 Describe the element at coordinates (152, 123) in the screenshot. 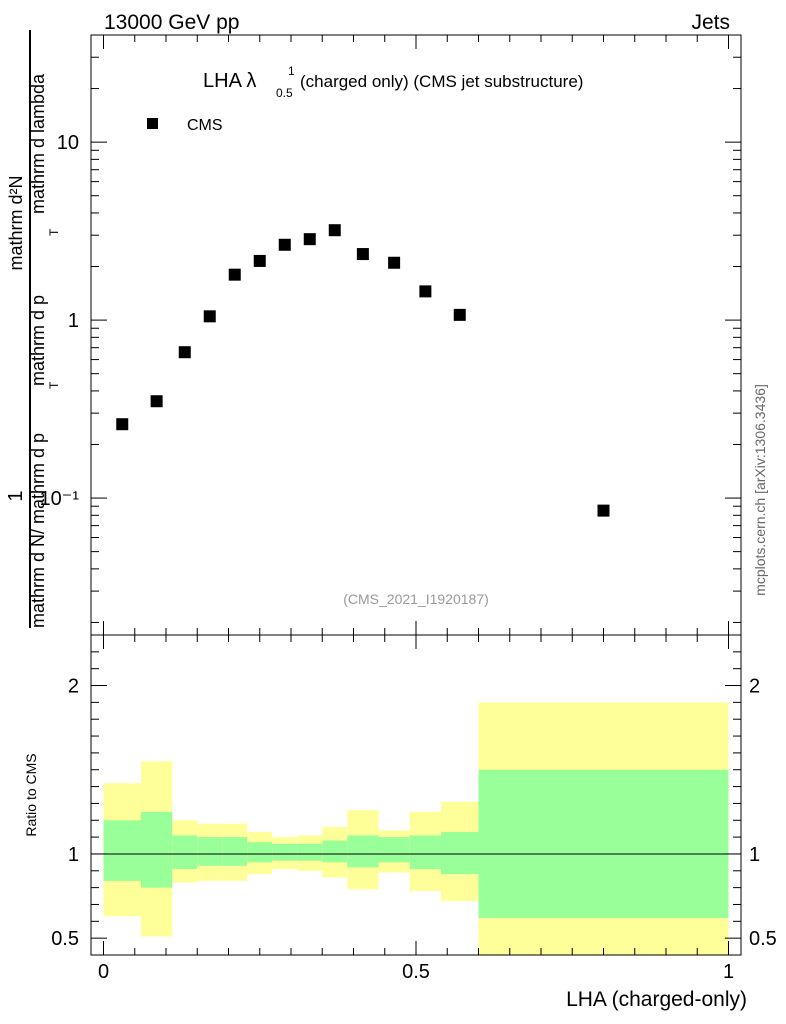

I see `legend-marker` at that location.